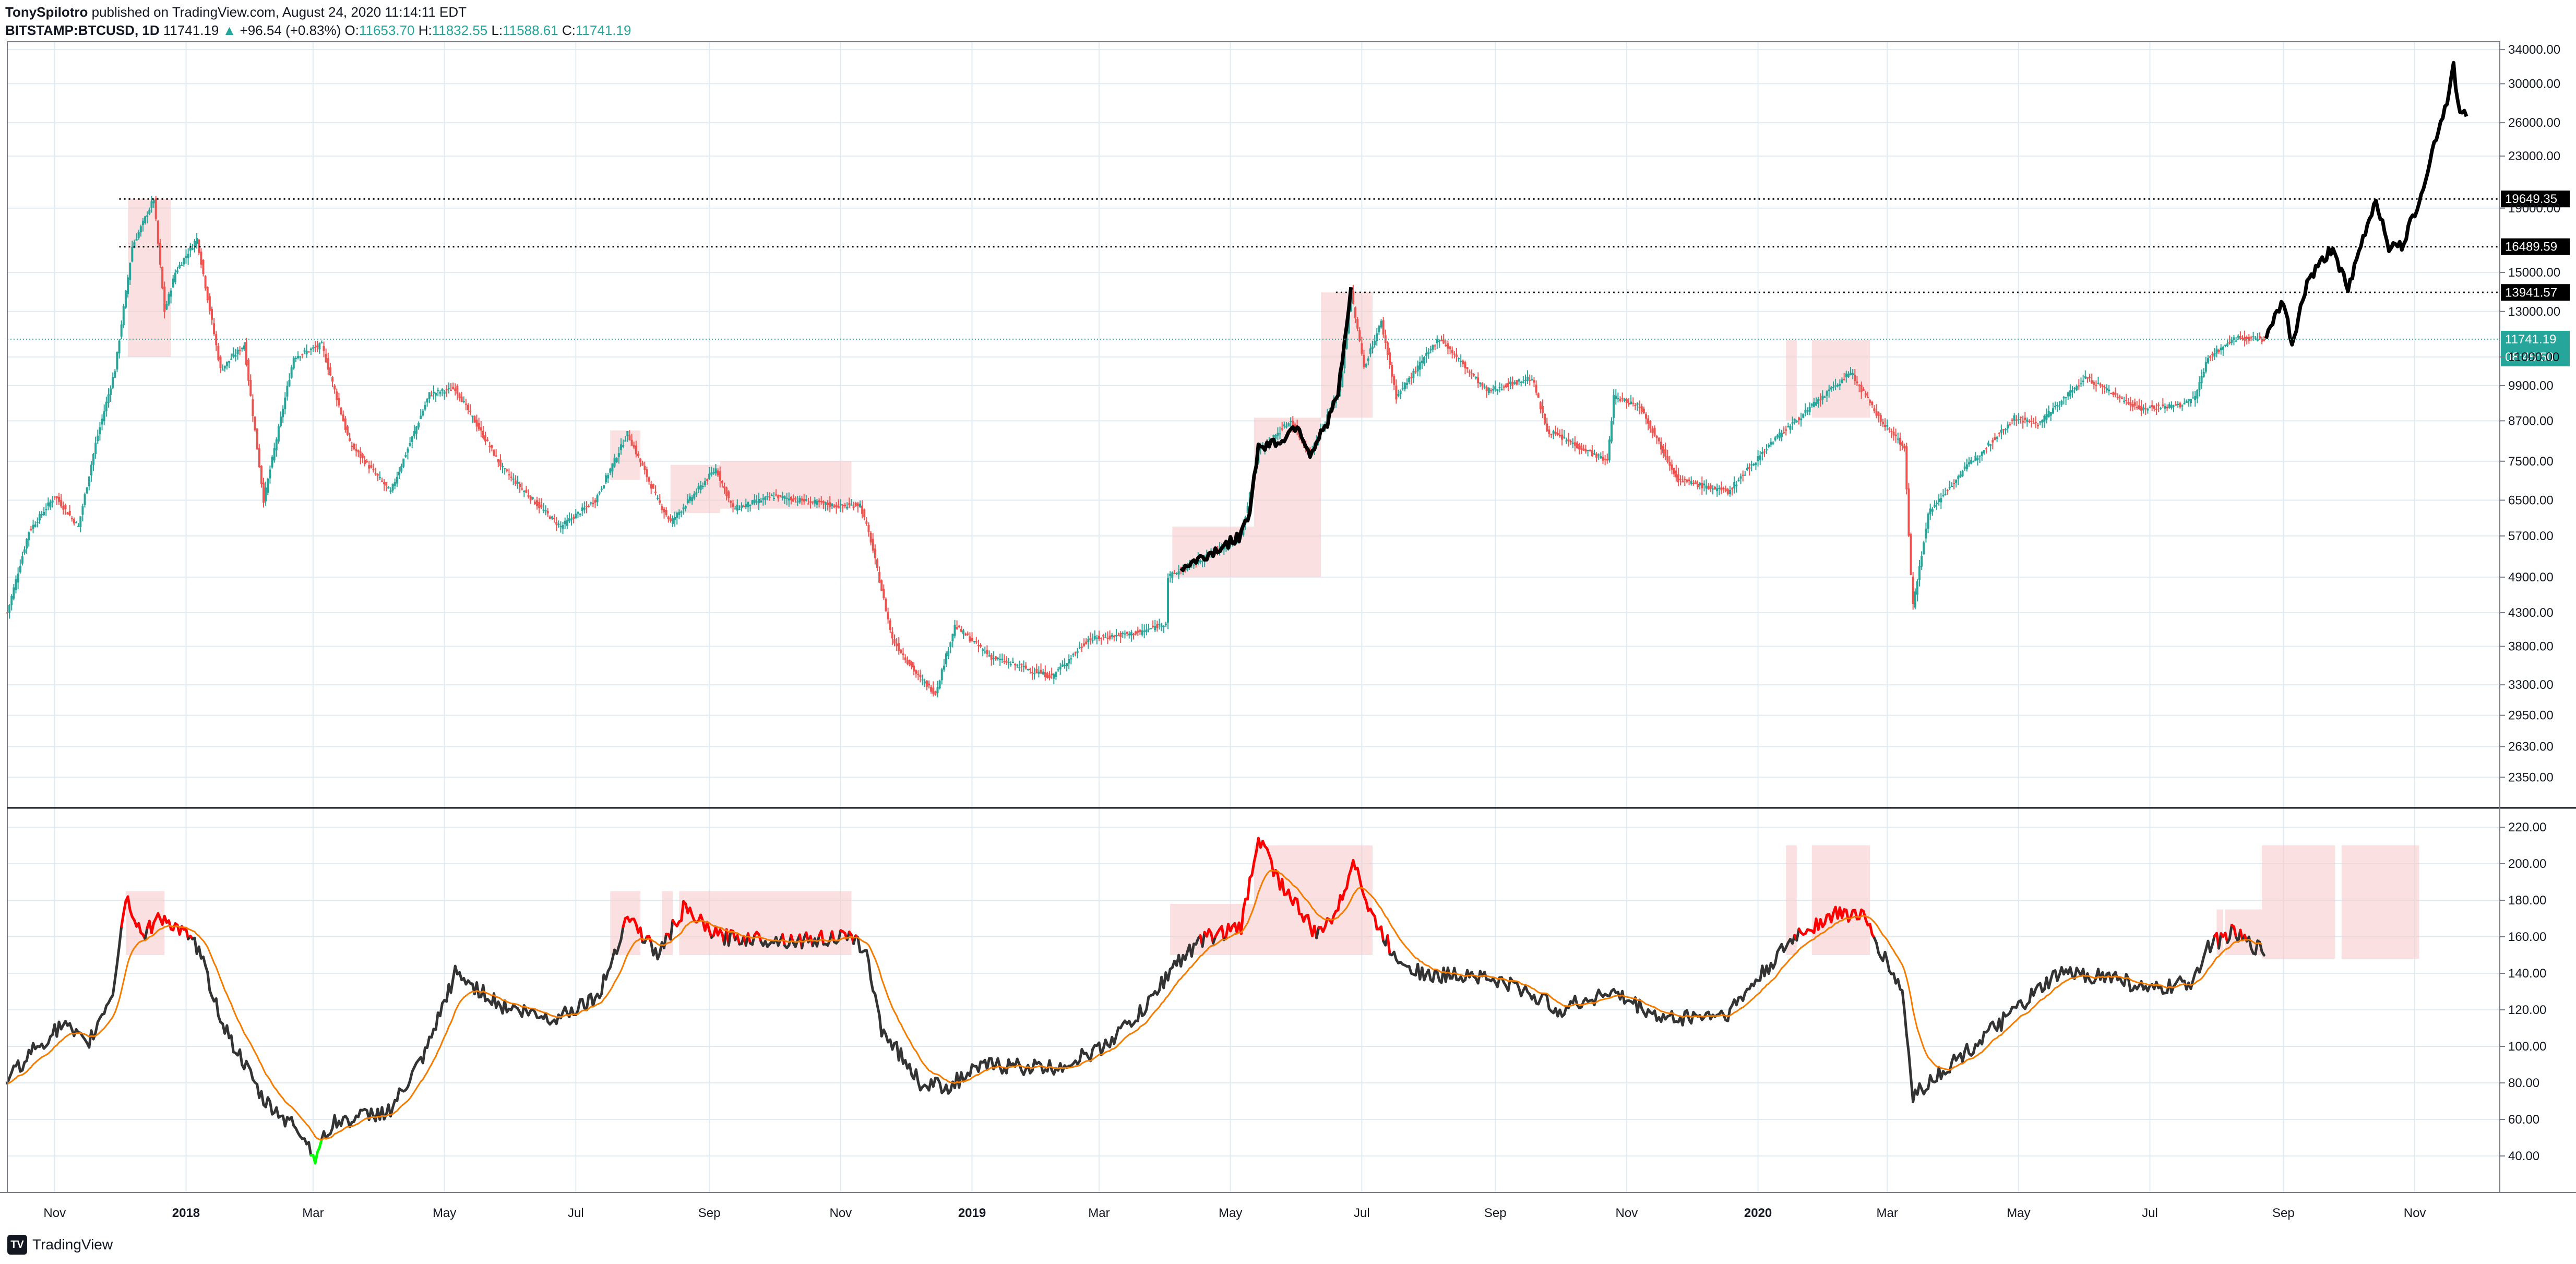 The height and width of the screenshot is (1264, 2576). I want to click on footer-brand: TradingView, so click(73, 1244).